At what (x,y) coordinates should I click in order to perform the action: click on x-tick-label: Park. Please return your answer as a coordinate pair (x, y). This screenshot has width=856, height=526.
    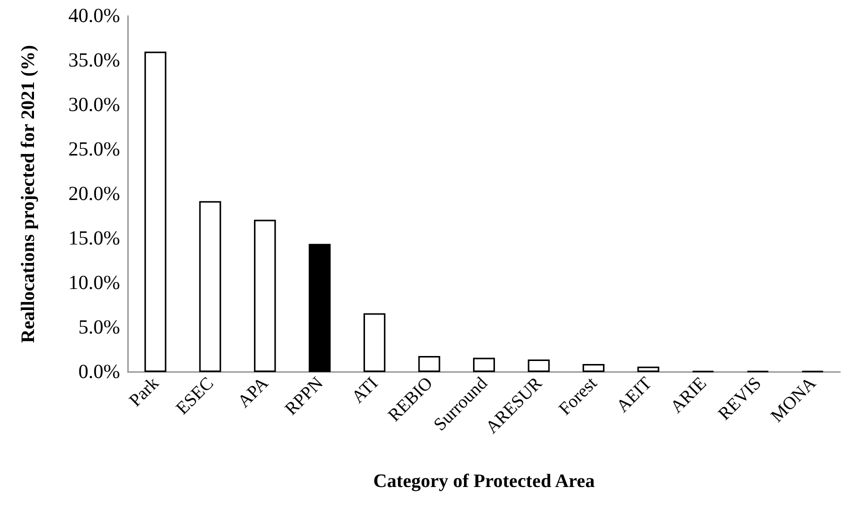
    Looking at the image, I should click on (143, 391).